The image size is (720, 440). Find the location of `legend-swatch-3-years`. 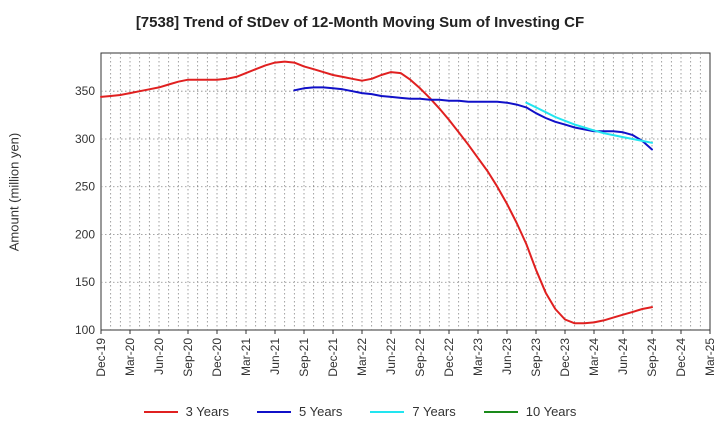

legend-swatch-3-years is located at coordinates (160, 411).